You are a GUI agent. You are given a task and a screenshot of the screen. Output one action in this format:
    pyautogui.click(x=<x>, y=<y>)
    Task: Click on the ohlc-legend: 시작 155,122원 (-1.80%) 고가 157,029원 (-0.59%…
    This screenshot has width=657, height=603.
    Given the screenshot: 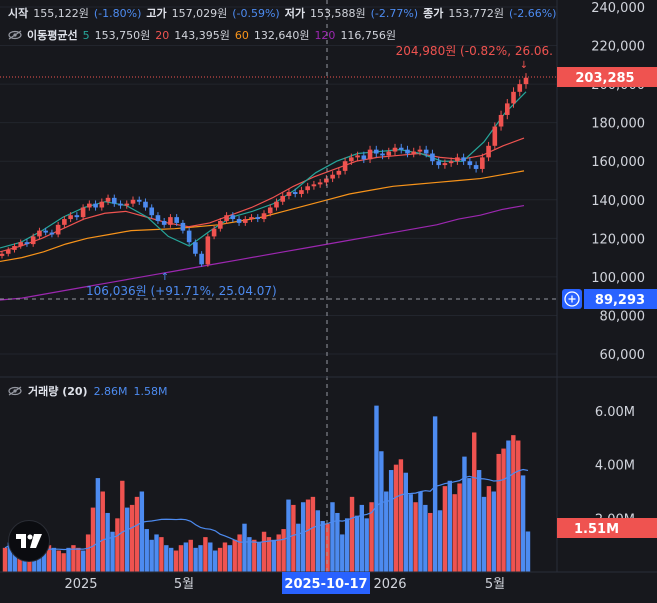 What is the action you would take?
    pyautogui.click(x=282, y=13)
    